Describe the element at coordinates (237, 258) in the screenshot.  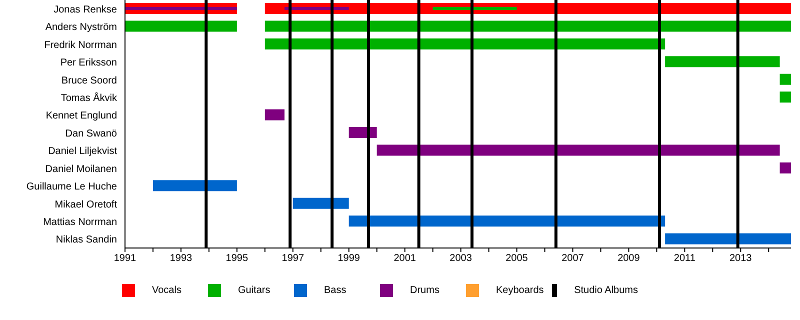
I see `x-tick-label: 1995` at that location.